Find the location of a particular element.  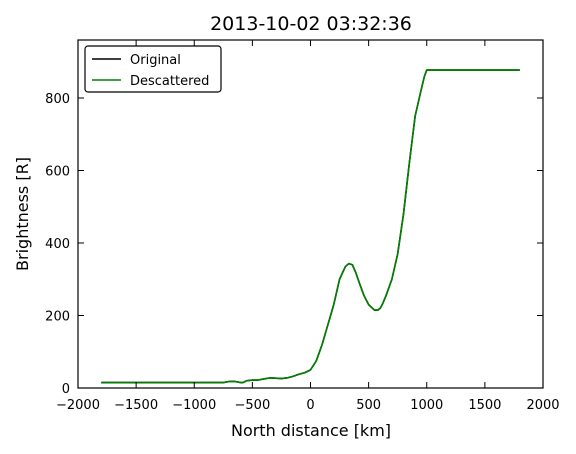

y-tick-label: 800 is located at coordinates (57, 99).